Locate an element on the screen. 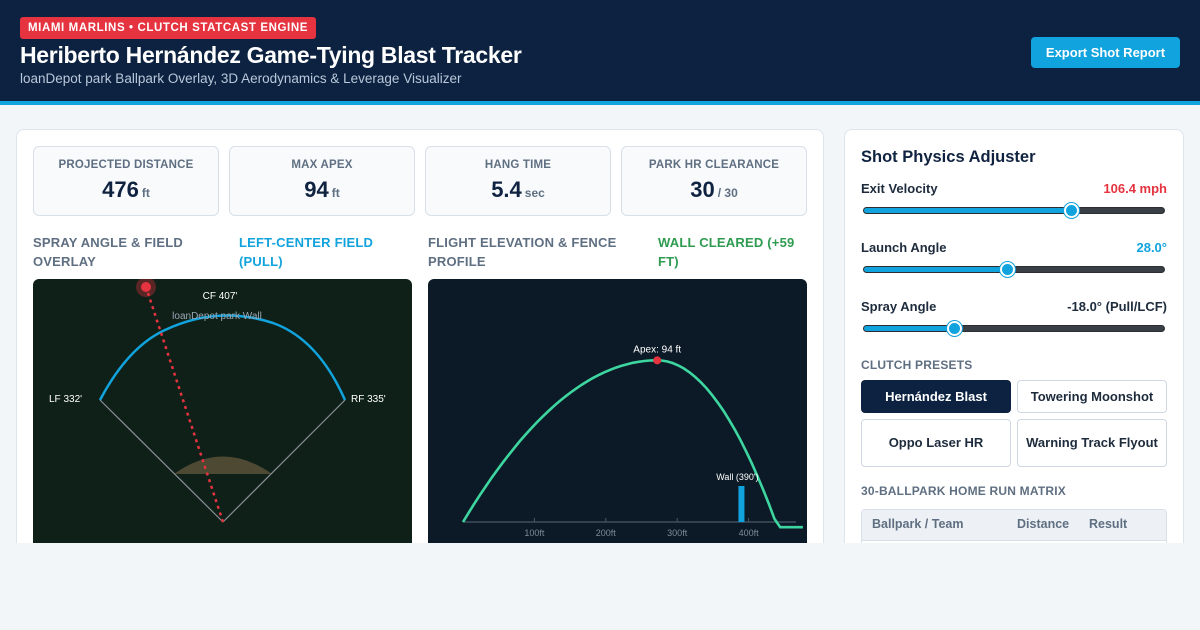 The height and width of the screenshot is (630, 1200). stat-label: MAX APEX is located at coordinates (322, 165).